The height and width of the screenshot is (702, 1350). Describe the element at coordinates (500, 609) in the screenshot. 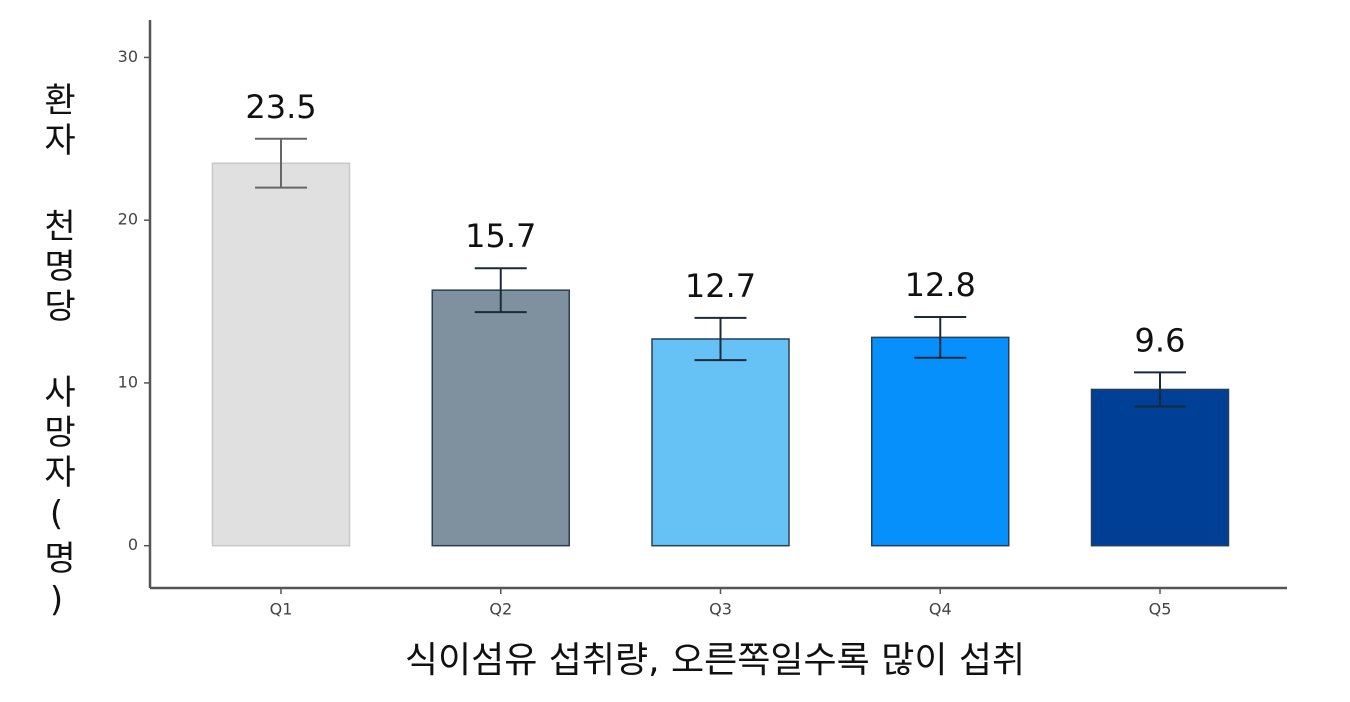

I see `x-tick-label: Q2` at that location.